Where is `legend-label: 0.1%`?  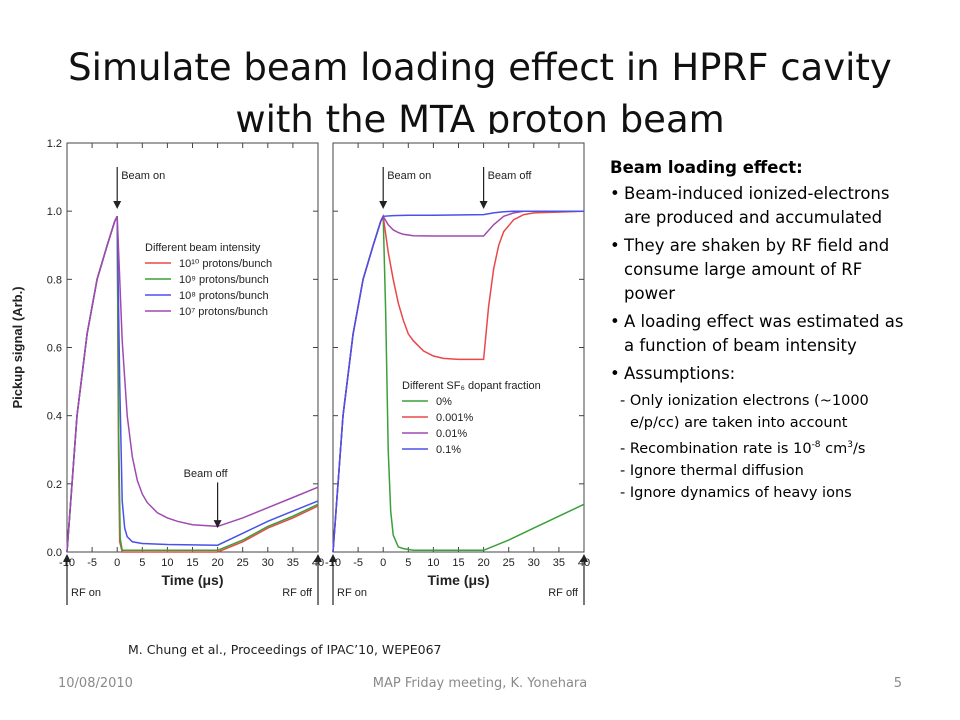 legend-label: 0.1% is located at coordinates (448, 450).